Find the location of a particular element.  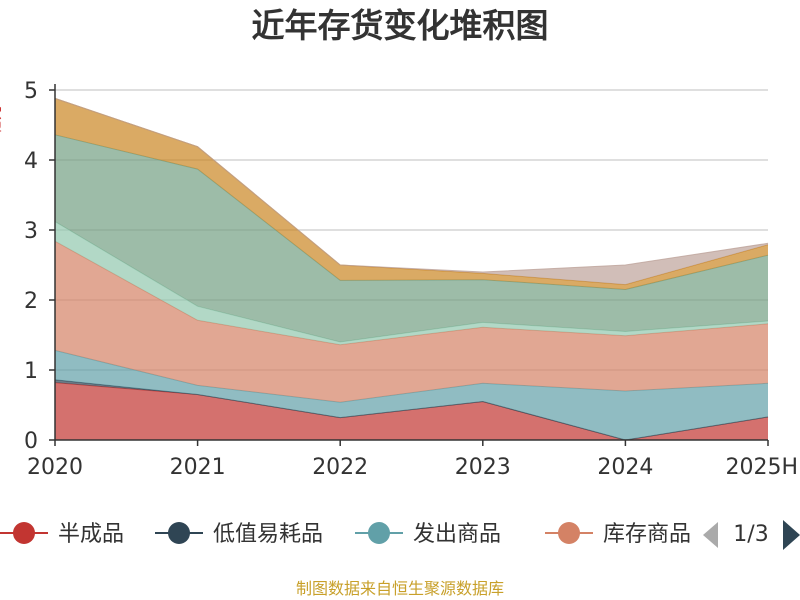

y-tick-label: 4 is located at coordinates (31, 161).